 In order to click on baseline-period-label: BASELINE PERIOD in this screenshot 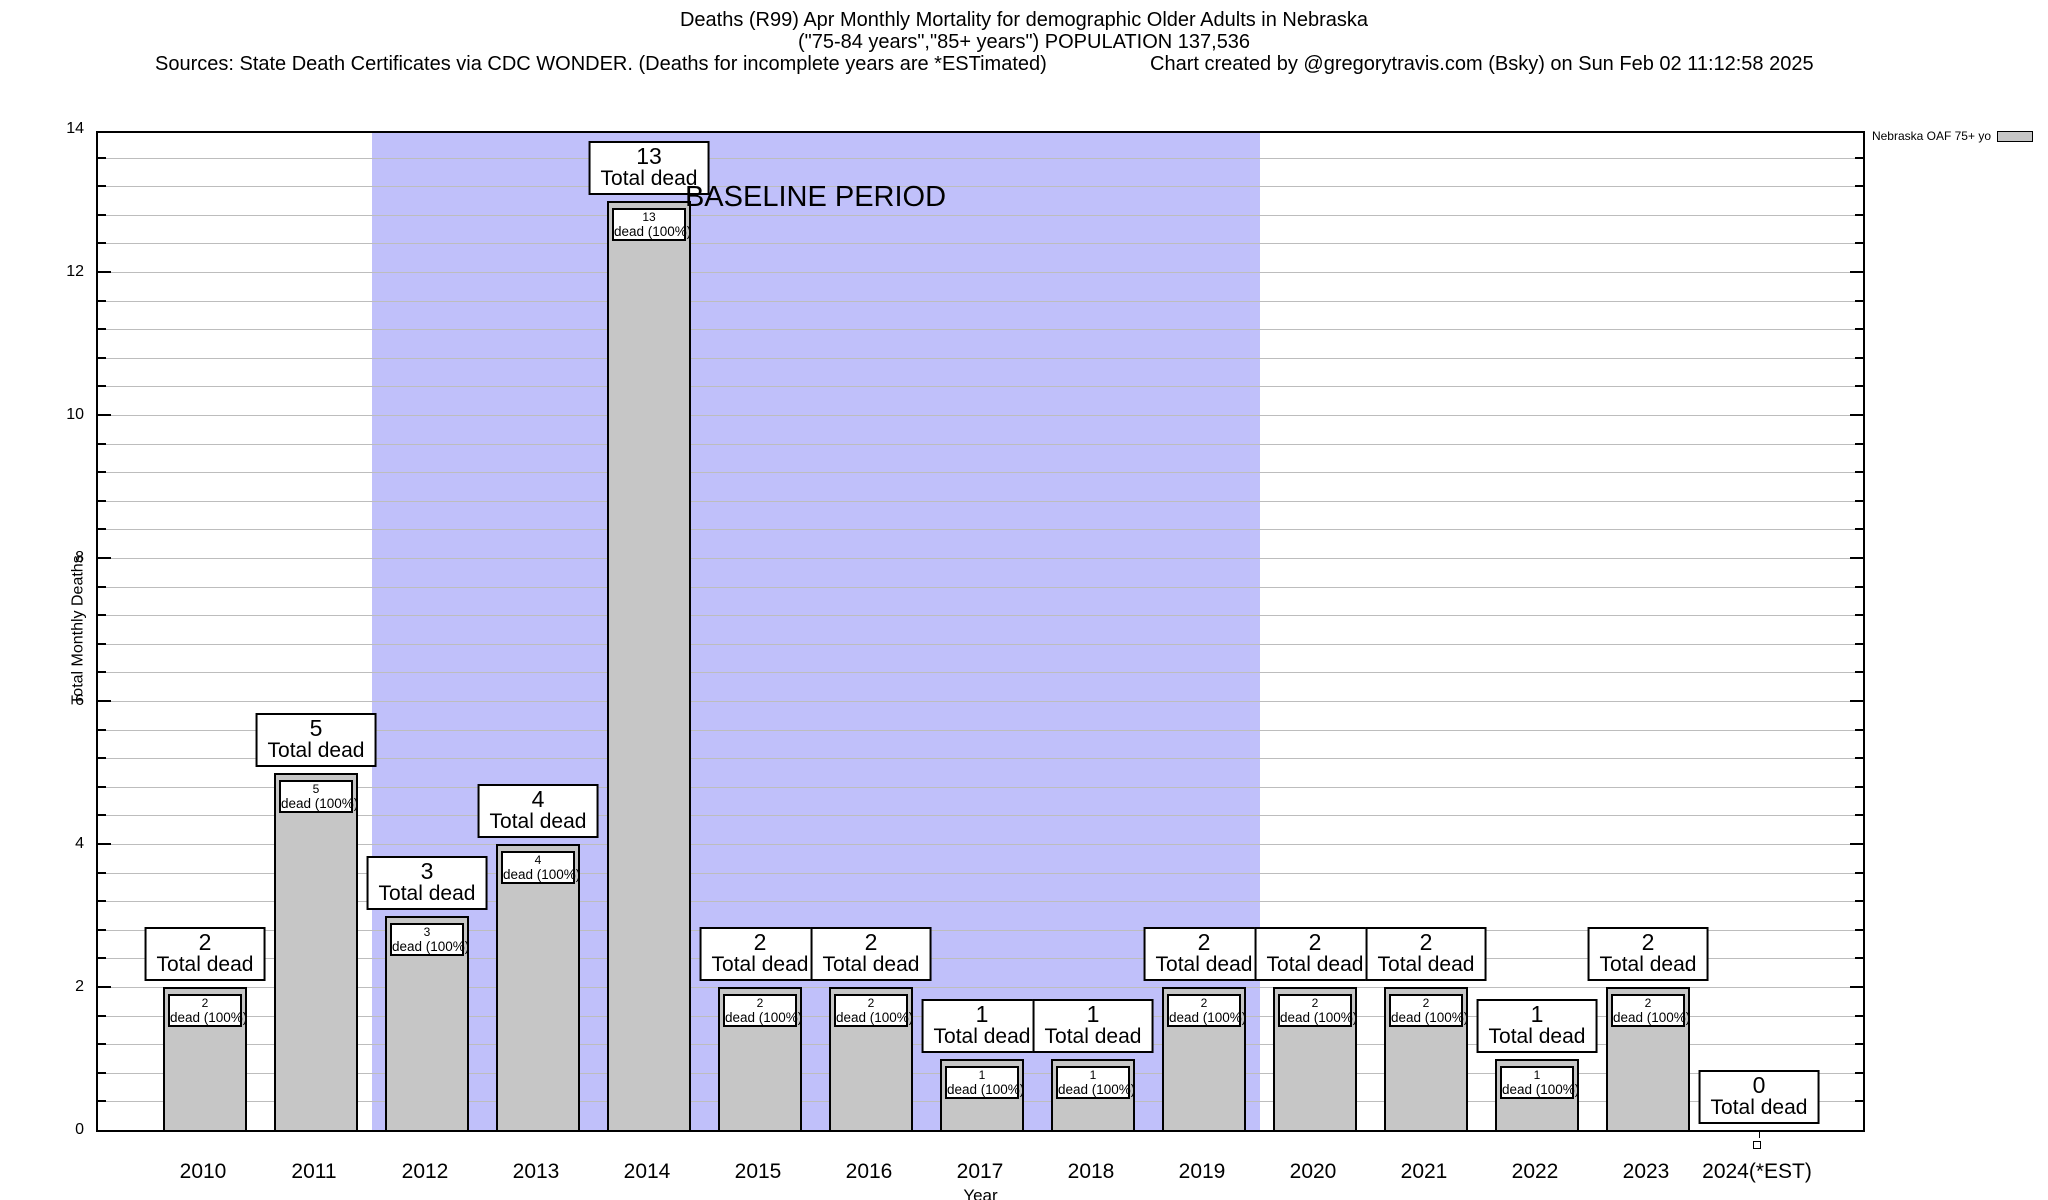, I will do `click(815, 197)`.